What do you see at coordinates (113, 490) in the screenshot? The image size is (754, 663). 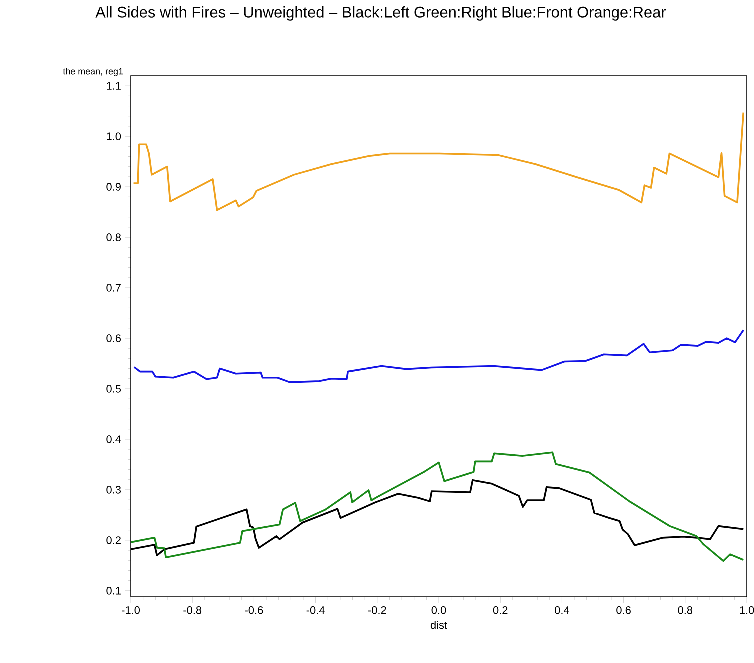 I see `y-tick-label: 0.3` at bounding box center [113, 490].